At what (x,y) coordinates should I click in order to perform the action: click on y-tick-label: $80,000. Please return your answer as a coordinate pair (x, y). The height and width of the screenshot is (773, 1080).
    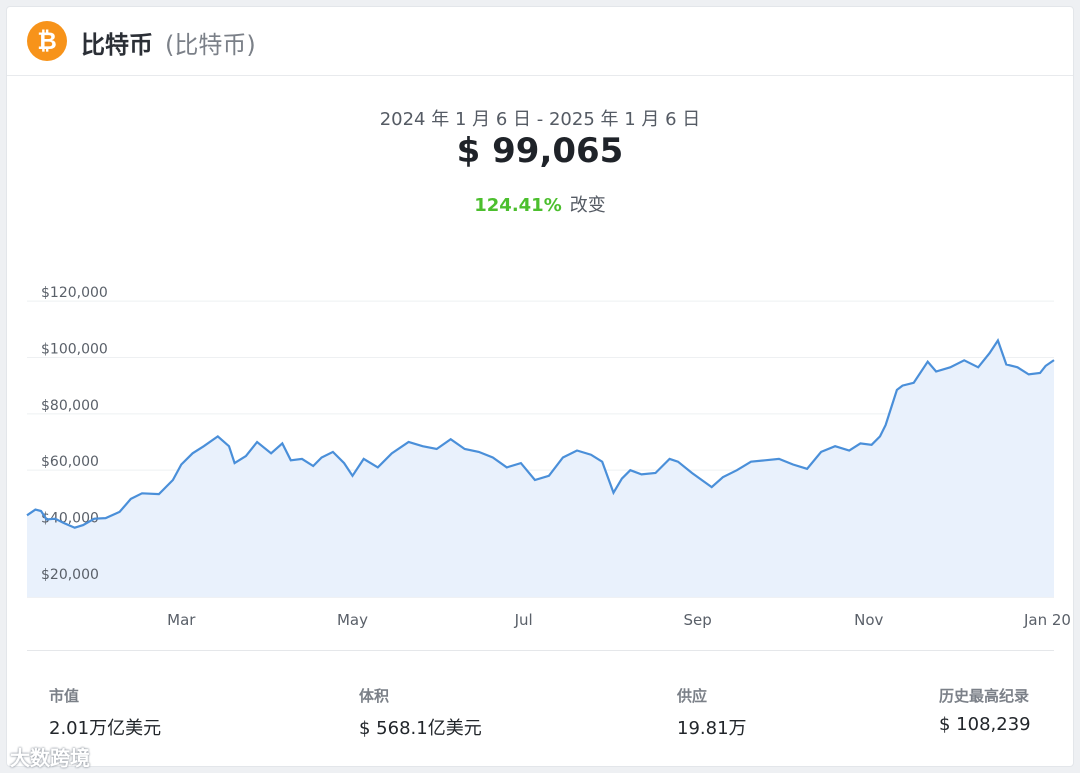
    Looking at the image, I should click on (70, 406).